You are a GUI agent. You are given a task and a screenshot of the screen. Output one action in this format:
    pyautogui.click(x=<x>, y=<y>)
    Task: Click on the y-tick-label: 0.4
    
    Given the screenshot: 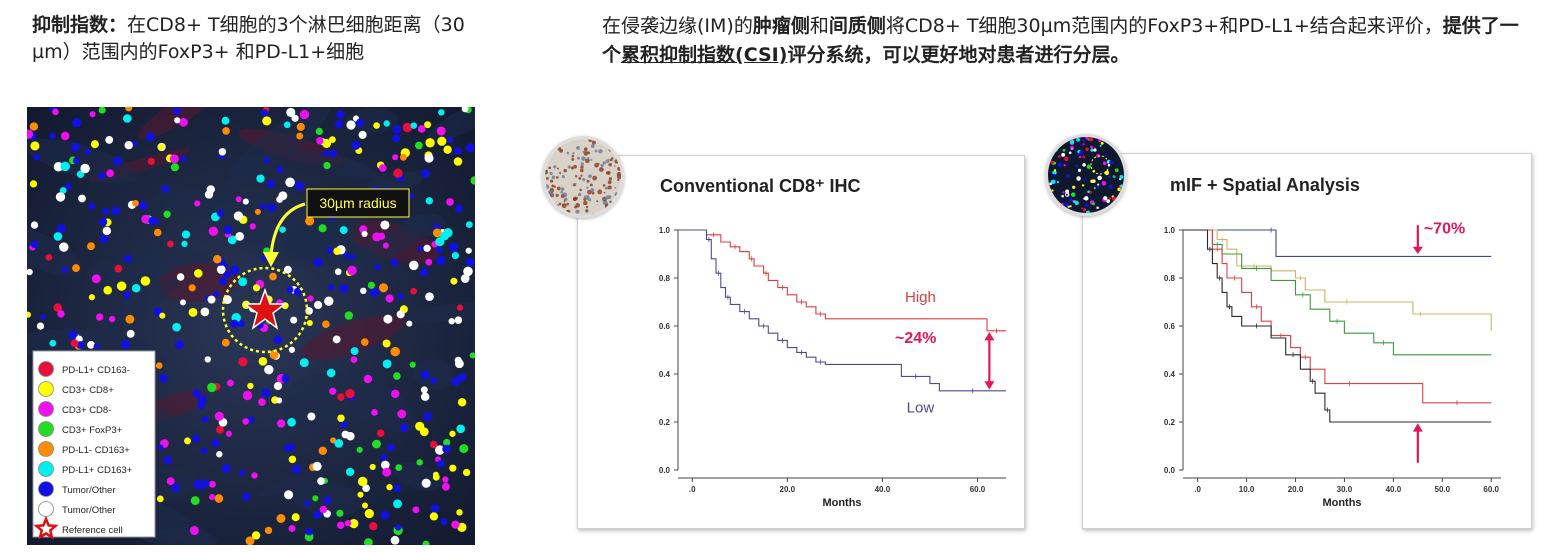 What is the action you would take?
    pyautogui.click(x=1170, y=374)
    